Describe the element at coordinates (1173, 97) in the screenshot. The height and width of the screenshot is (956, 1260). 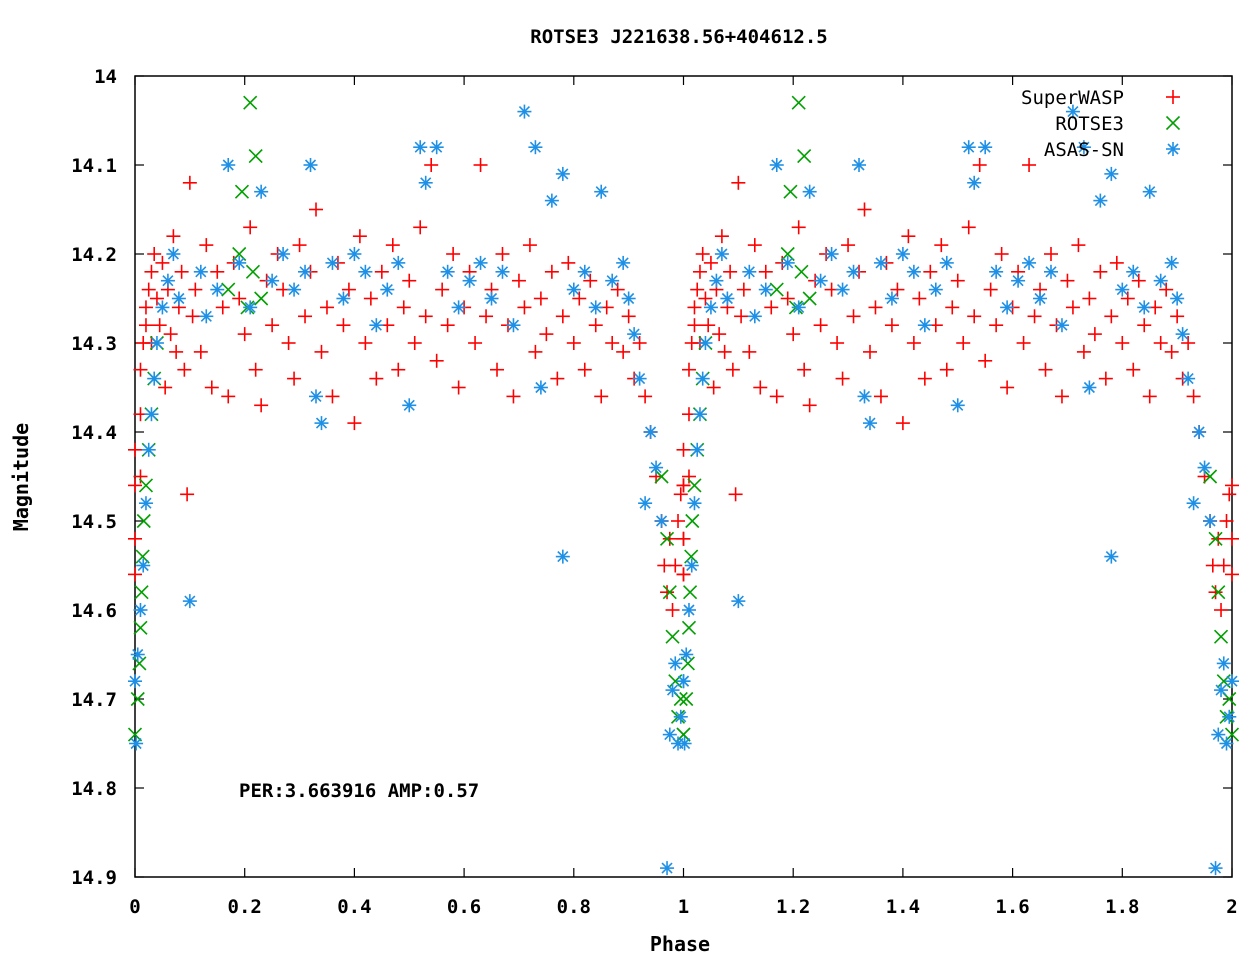
I see `legend-marker-superwasp` at that location.